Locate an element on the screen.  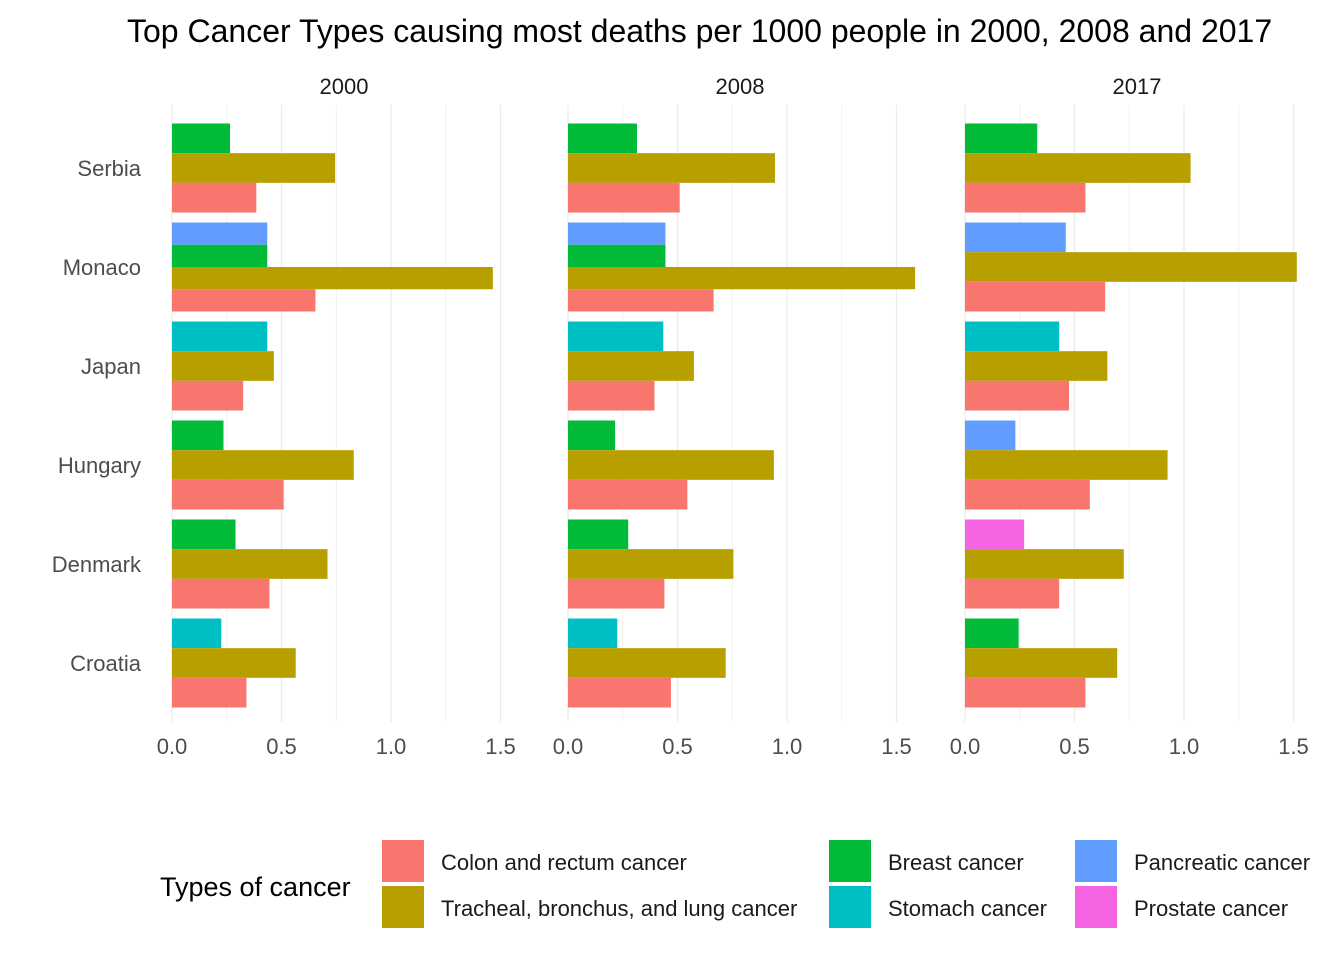
legend-item-lung: Tracheal, bronchus, and lung cancer is located at coordinates (589, 907).